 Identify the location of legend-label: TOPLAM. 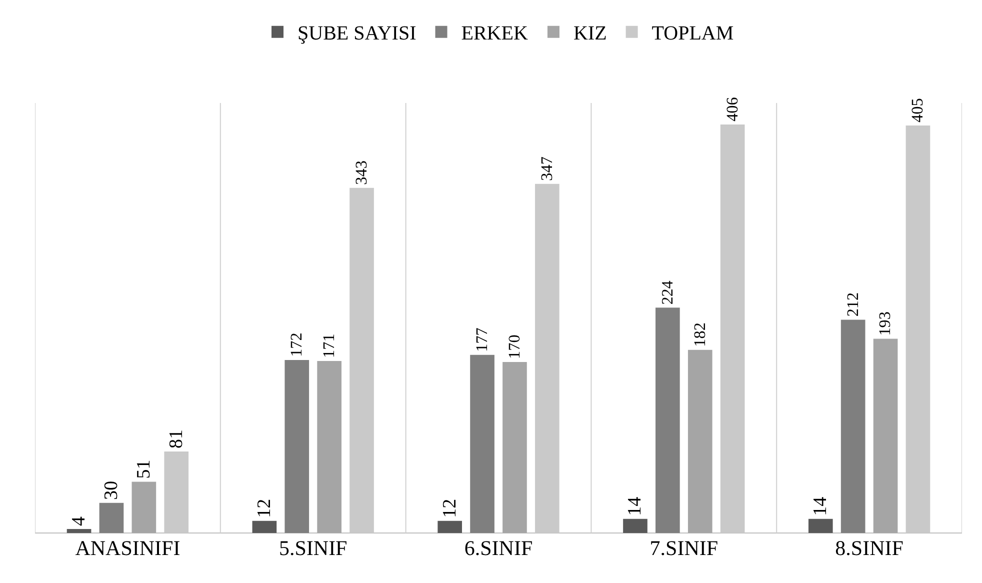
(693, 33).